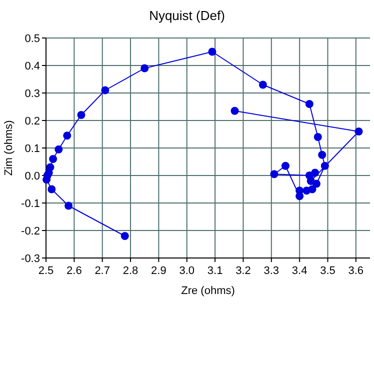 Image resolution: width=374 pixels, height=374 pixels. What do you see at coordinates (32, 122) in the screenshot?
I see `y-tick-label: 0.2` at bounding box center [32, 122].